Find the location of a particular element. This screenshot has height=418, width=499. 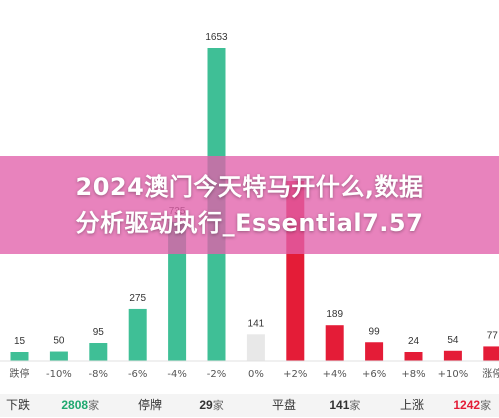

summary-suspended: 停牌 29家 is located at coordinates (181, 405).